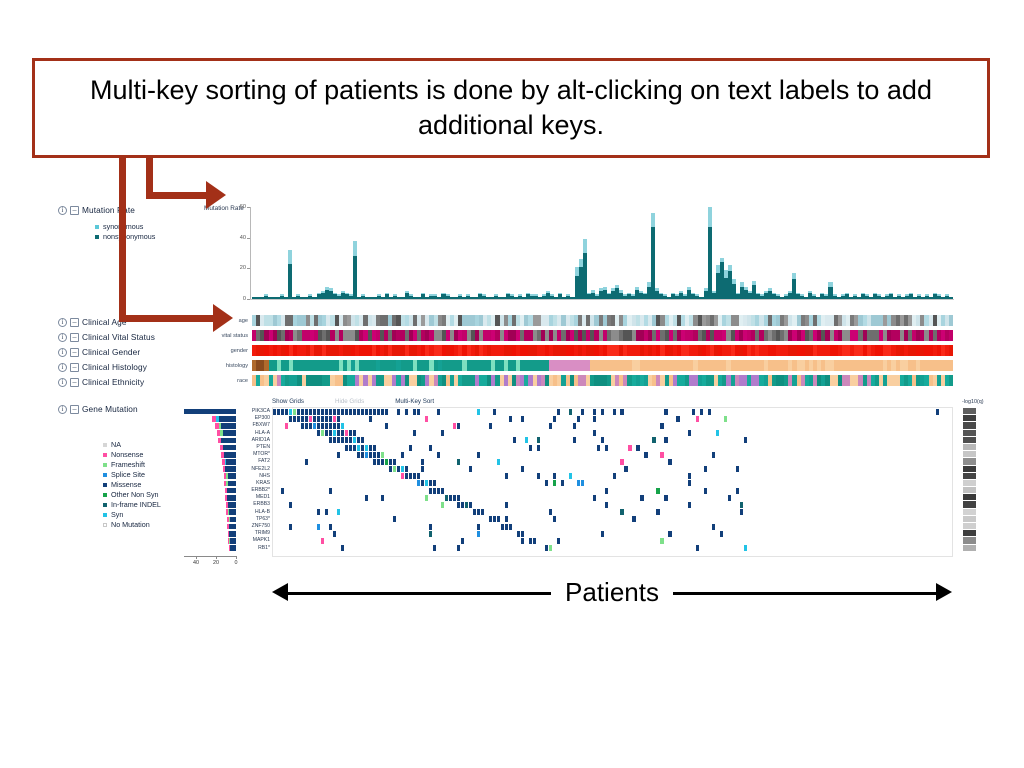 The image size is (1024, 768). What do you see at coordinates (260, 526) in the screenshot?
I see `gene-label: ZNF750` at bounding box center [260, 526].